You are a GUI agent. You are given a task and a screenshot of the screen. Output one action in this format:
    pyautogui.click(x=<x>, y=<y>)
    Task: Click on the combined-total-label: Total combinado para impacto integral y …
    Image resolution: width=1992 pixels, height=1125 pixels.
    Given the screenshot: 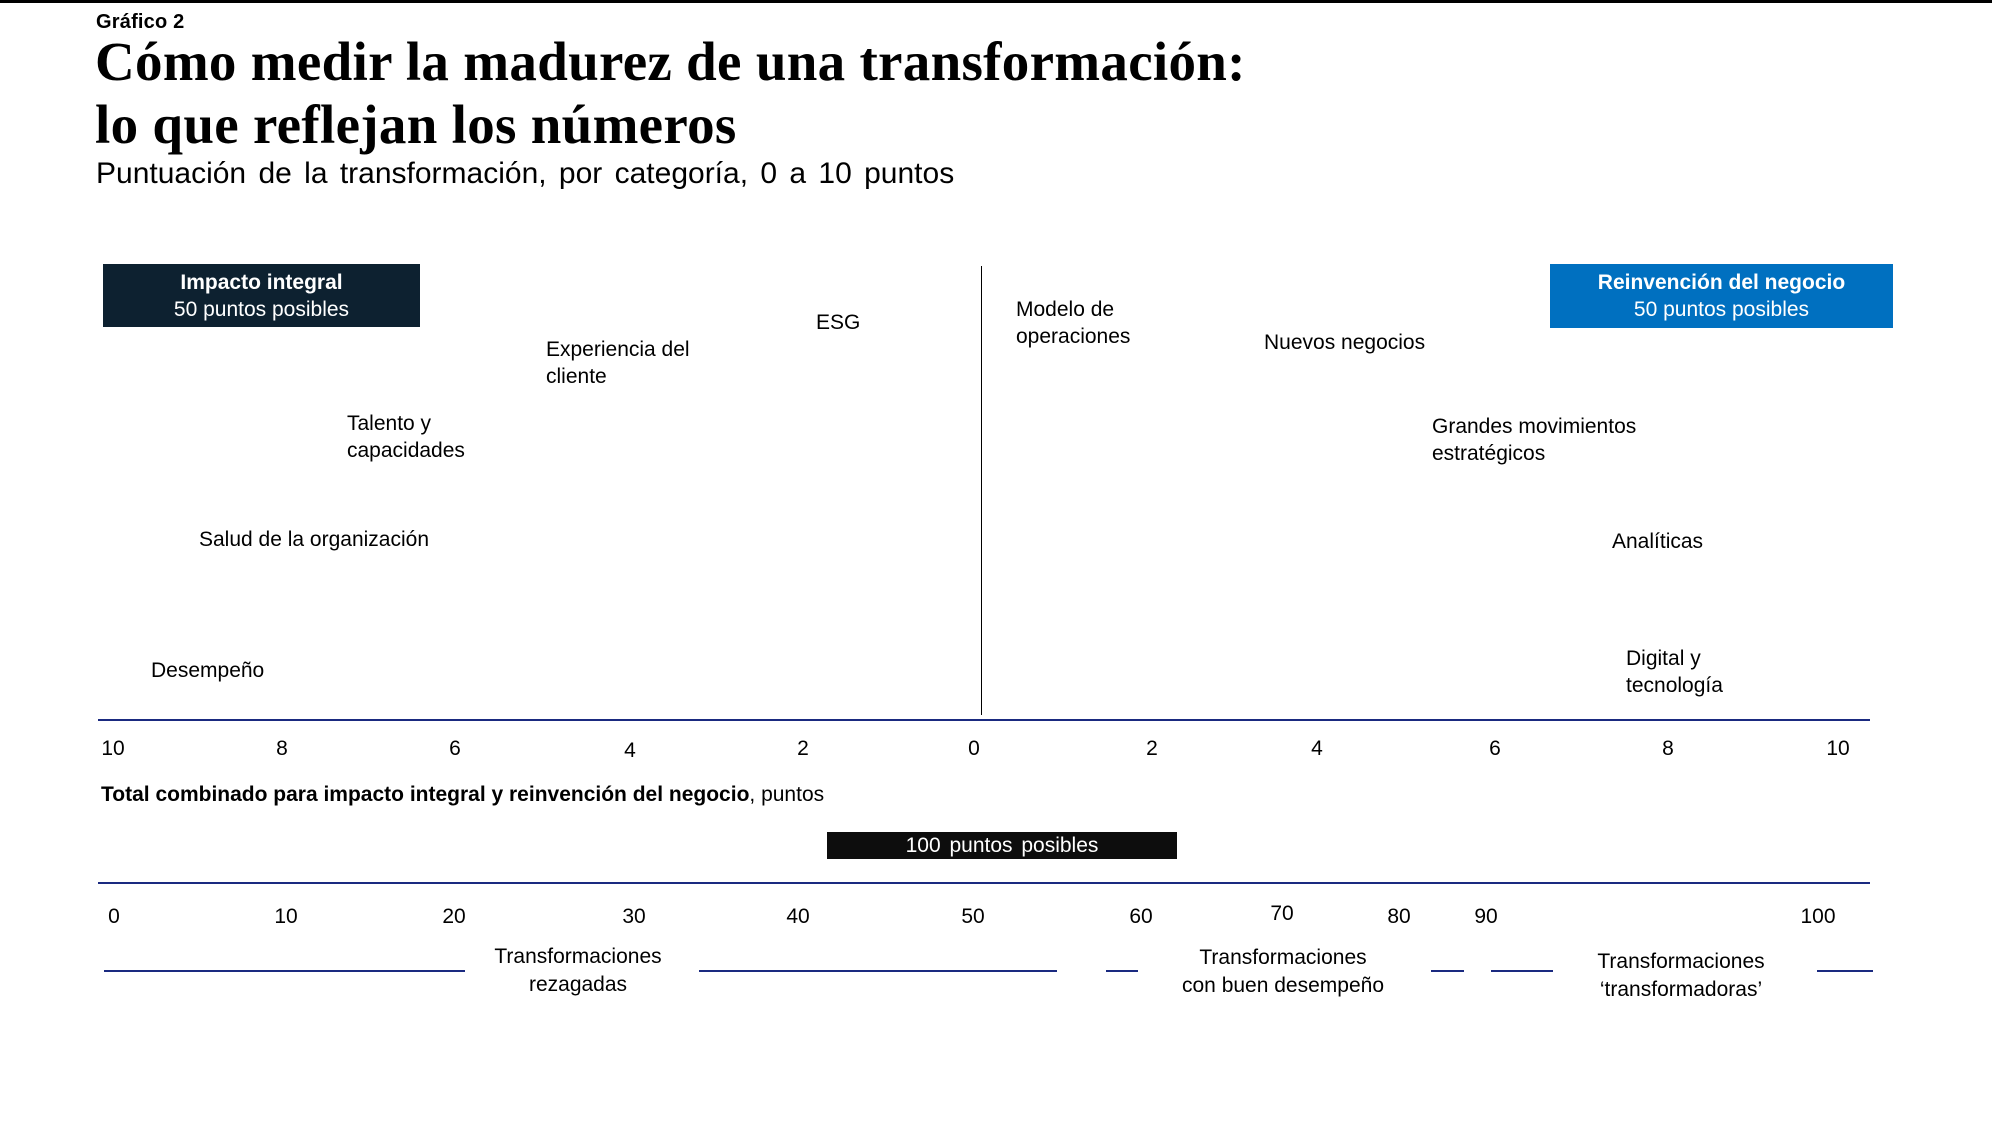 What is the action you would take?
    pyautogui.click(x=462, y=795)
    